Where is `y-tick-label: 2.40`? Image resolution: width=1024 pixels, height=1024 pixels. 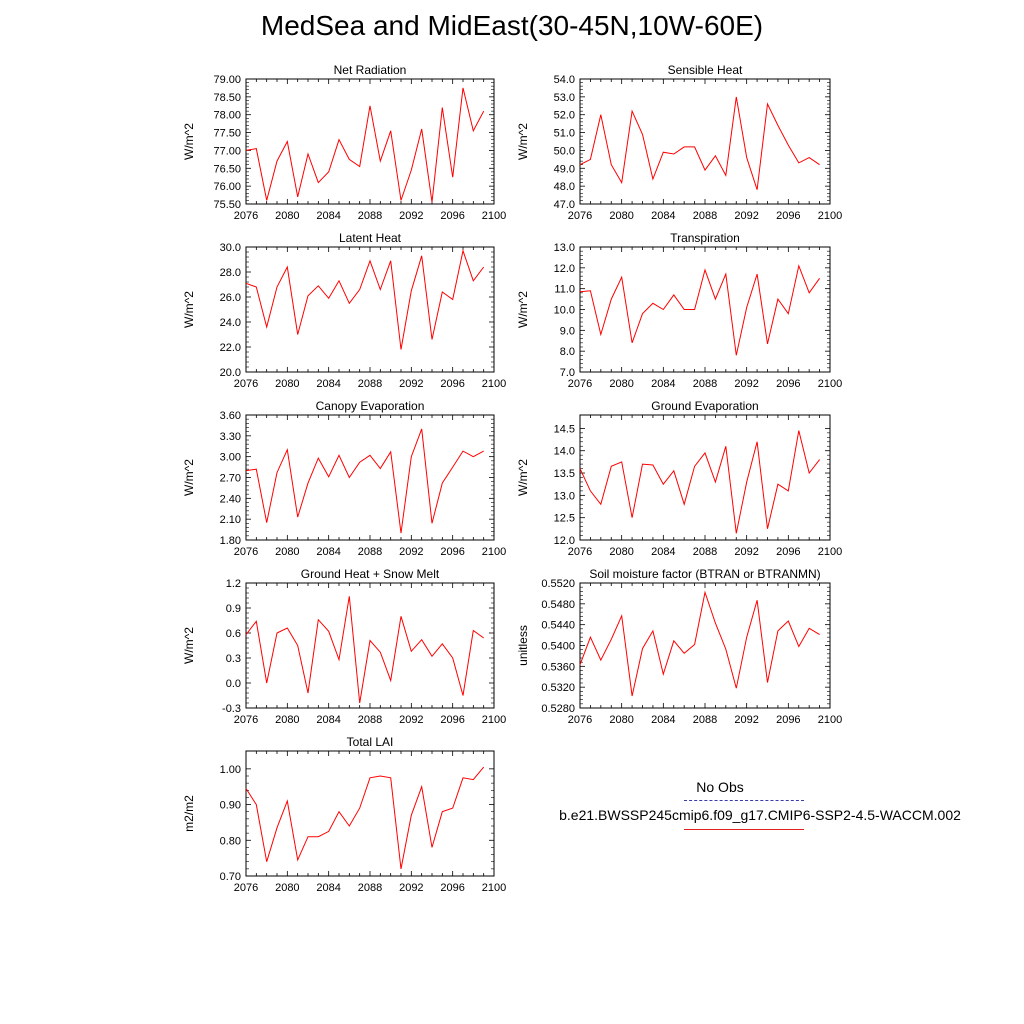 y-tick-label: 2.40 is located at coordinates (230, 499).